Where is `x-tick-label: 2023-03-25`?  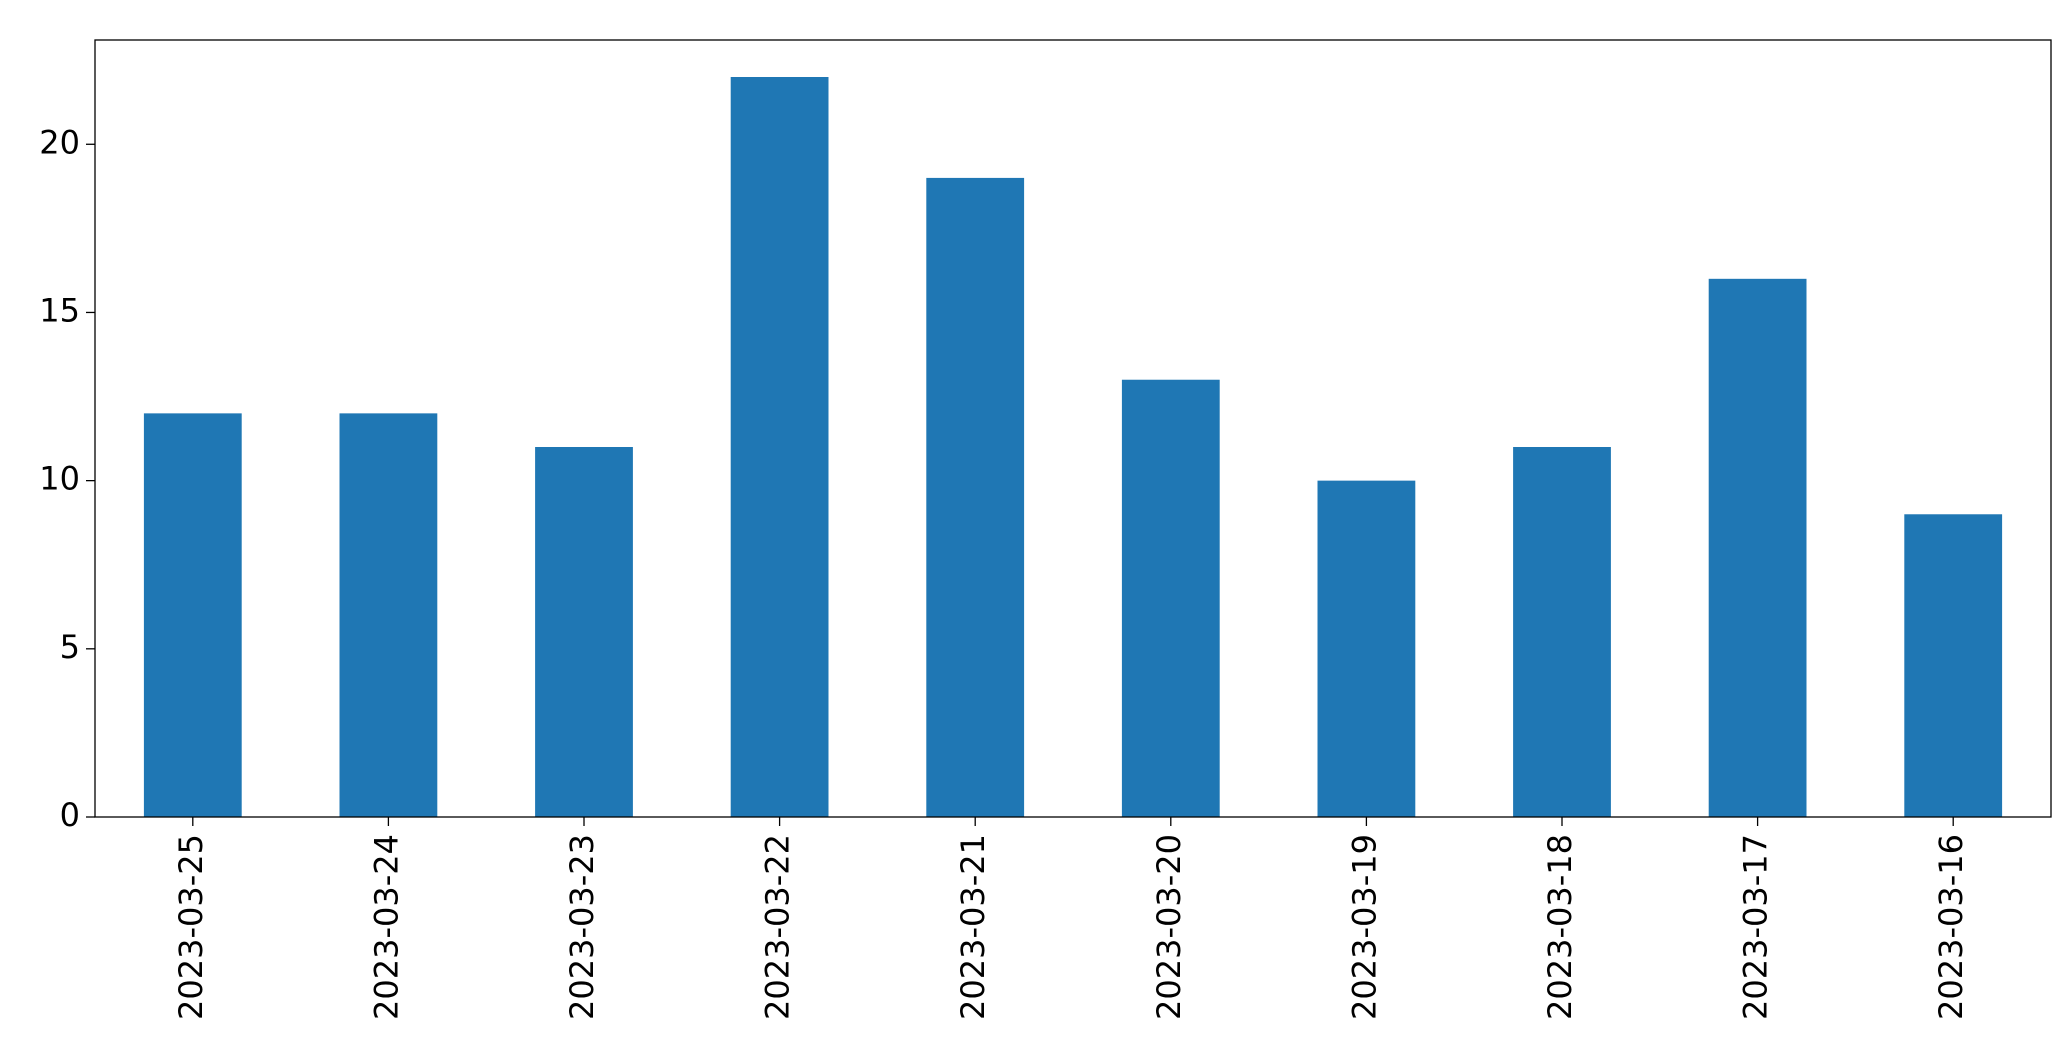 x-tick-label: 2023-03-25 is located at coordinates (191, 927).